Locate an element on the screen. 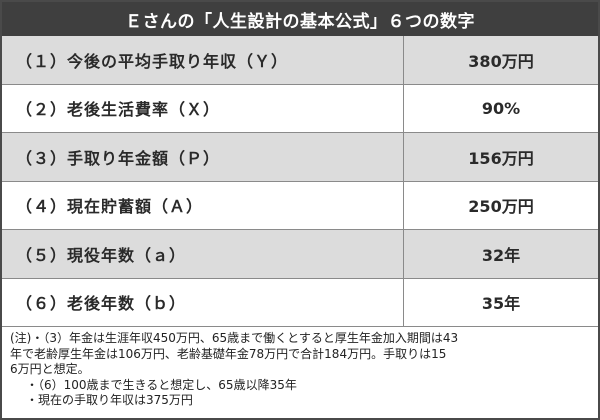 Image resolution: width=600 pixels, height=420 pixels. table-row: （２）老後生活費率（Ｘ） 90% is located at coordinates (300, 108).